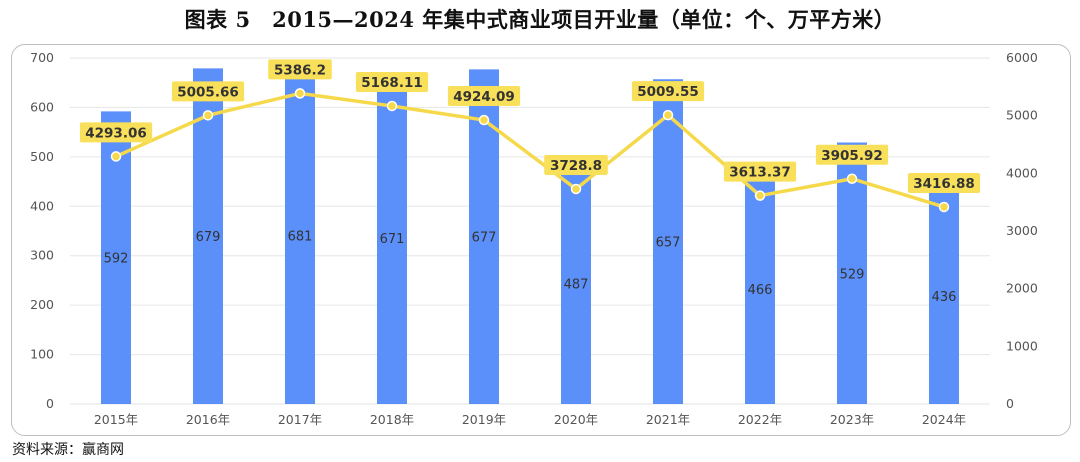 Image resolution: width=1080 pixels, height=462 pixels. What do you see at coordinates (392, 419) in the screenshot?
I see `x-tick-label: 2018年` at bounding box center [392, 419].